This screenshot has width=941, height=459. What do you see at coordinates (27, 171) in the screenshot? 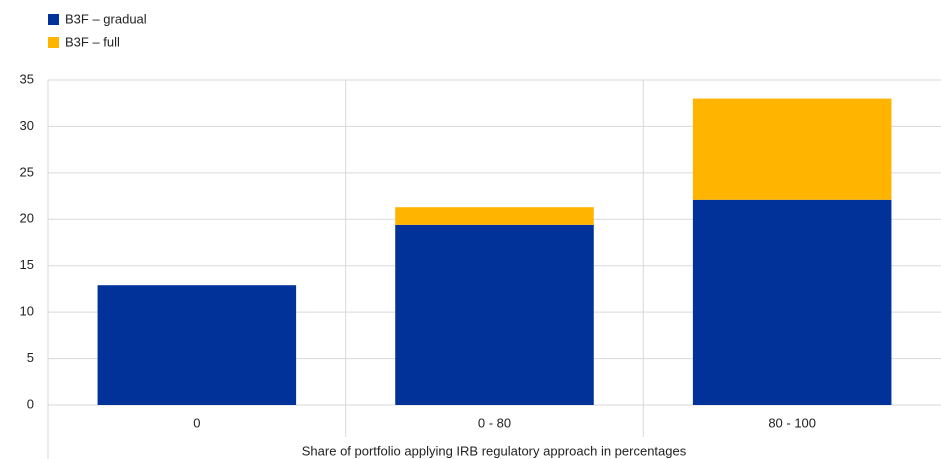
I see `y-tick-label: 25` at bounding box center [27, 171].